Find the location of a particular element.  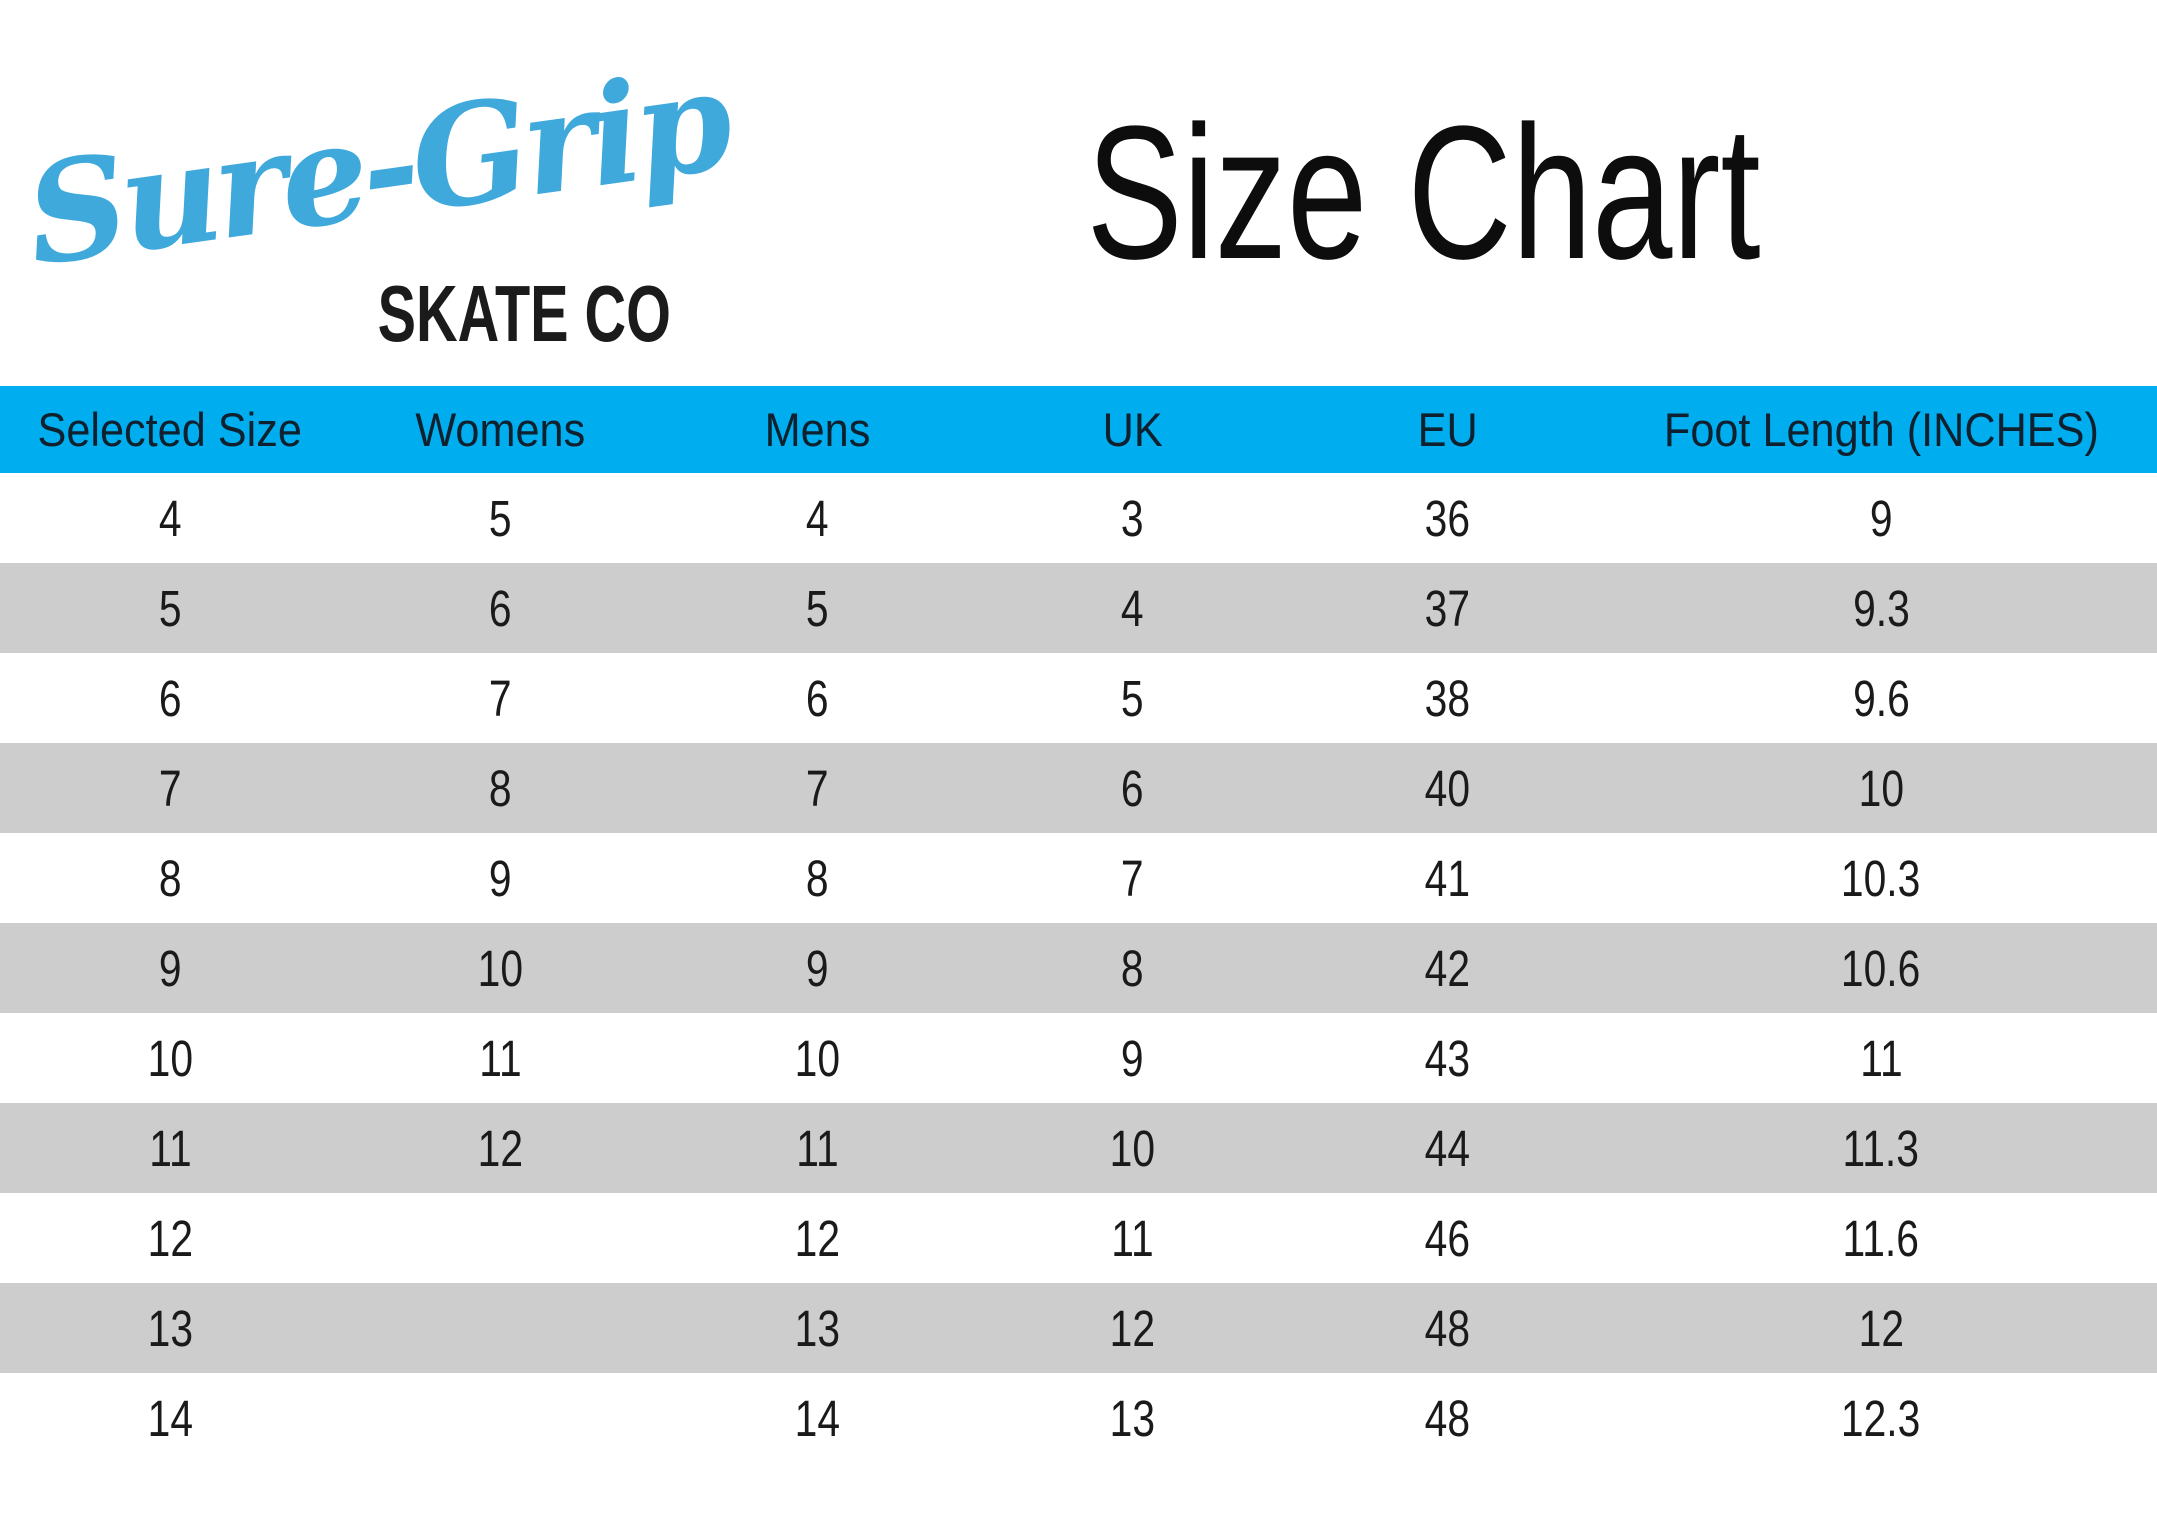

table-cell: 44 is located at coordinates (1447, 1148).